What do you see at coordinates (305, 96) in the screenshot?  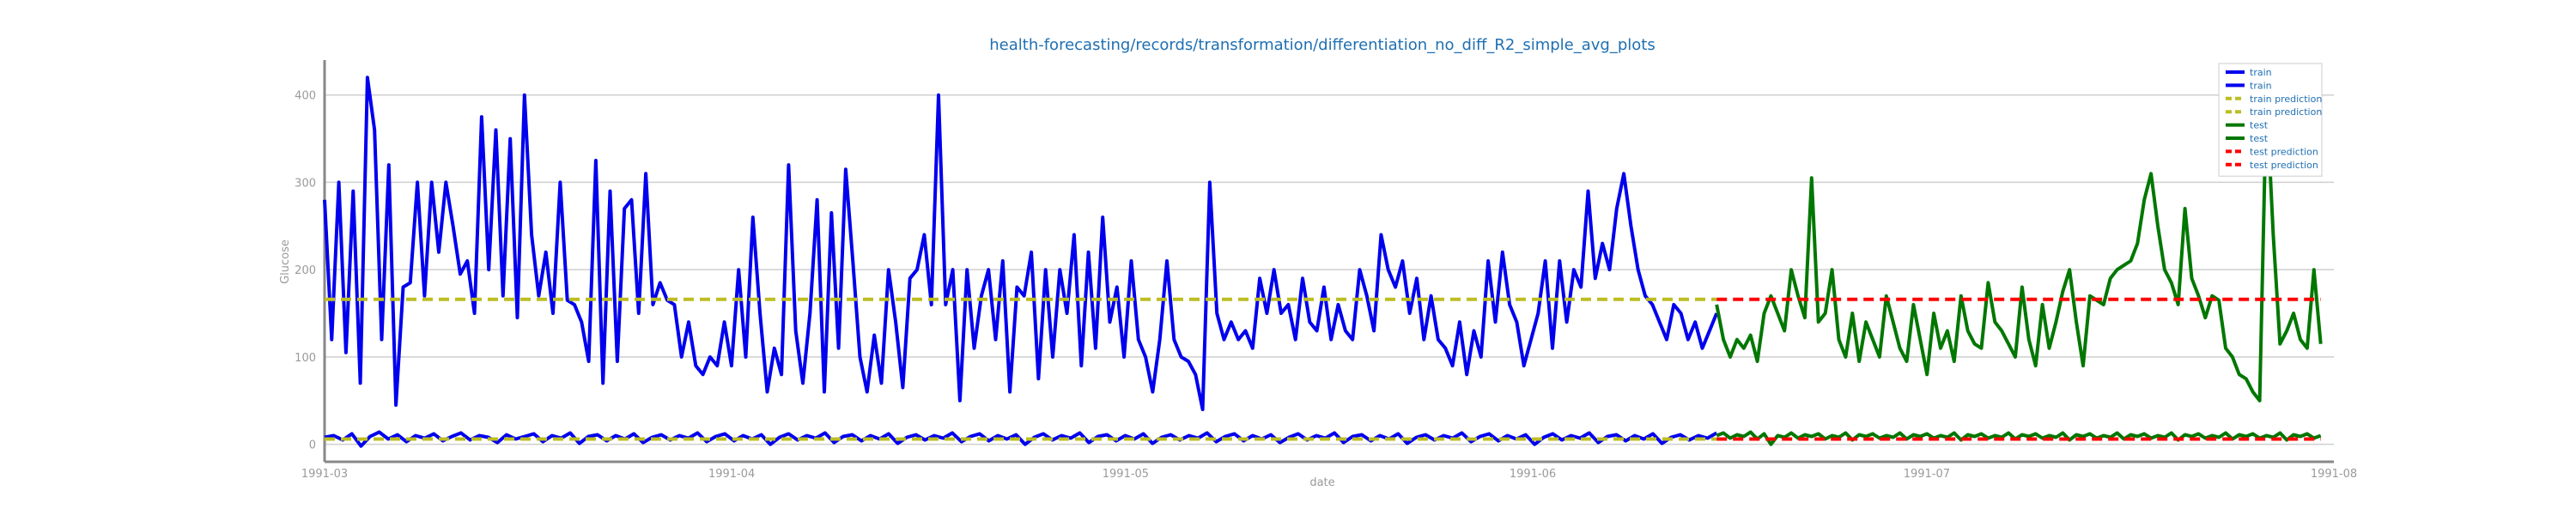 I see `y-tick-label: 400` at bounding box center [305, 96].